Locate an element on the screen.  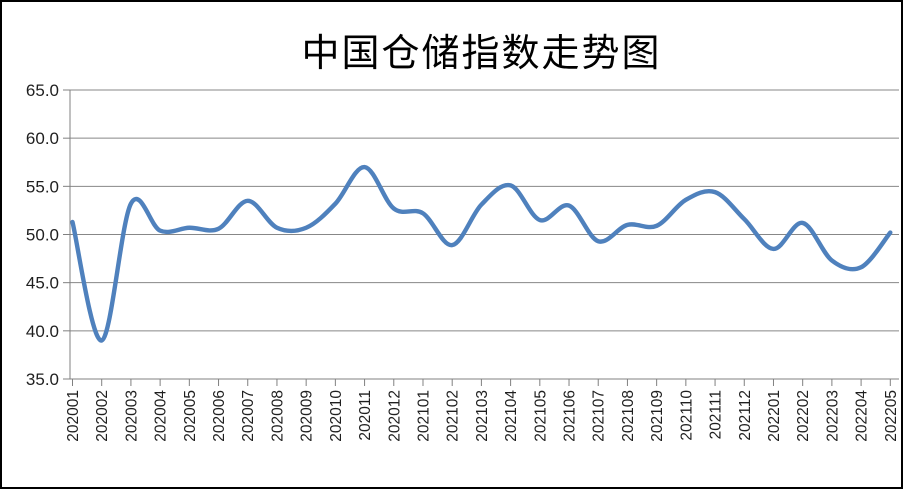
x-axis-label: 202001 is located at coordinates (73, 416).